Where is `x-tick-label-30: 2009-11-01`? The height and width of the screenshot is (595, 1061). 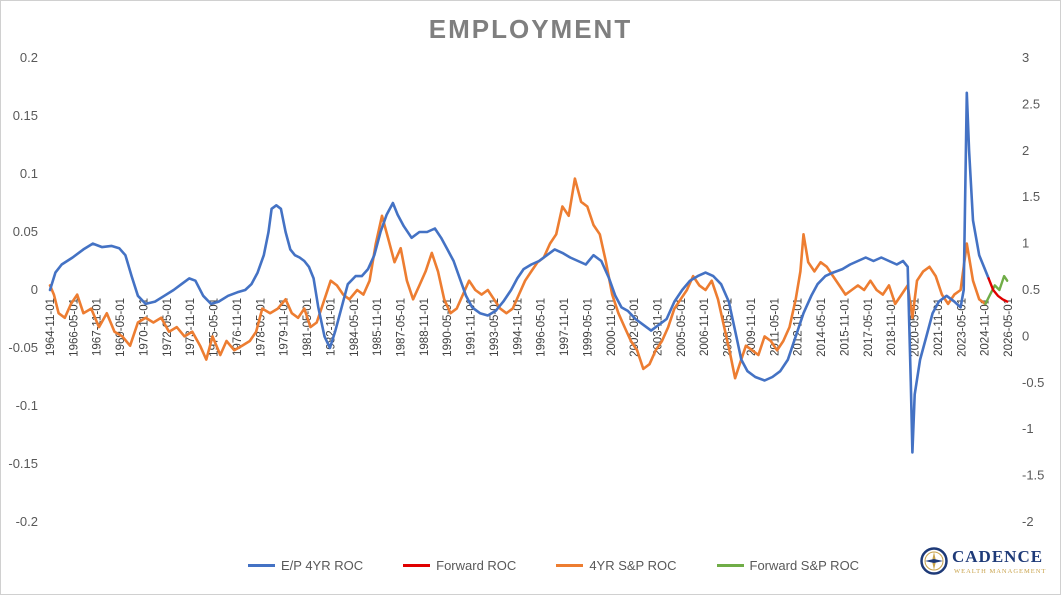
x-tick-label-30: 2009-11-01 is located at coordinates (752, 327).